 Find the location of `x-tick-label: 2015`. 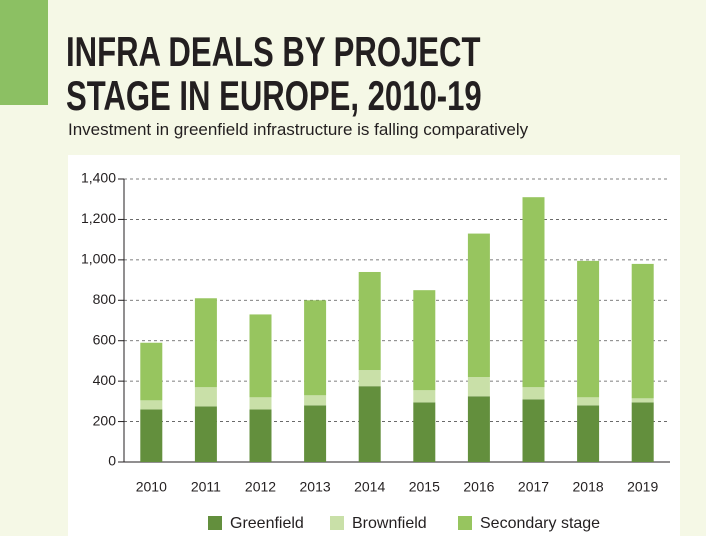

x-tick-label: 2015 is located at coordinates (424, 487).